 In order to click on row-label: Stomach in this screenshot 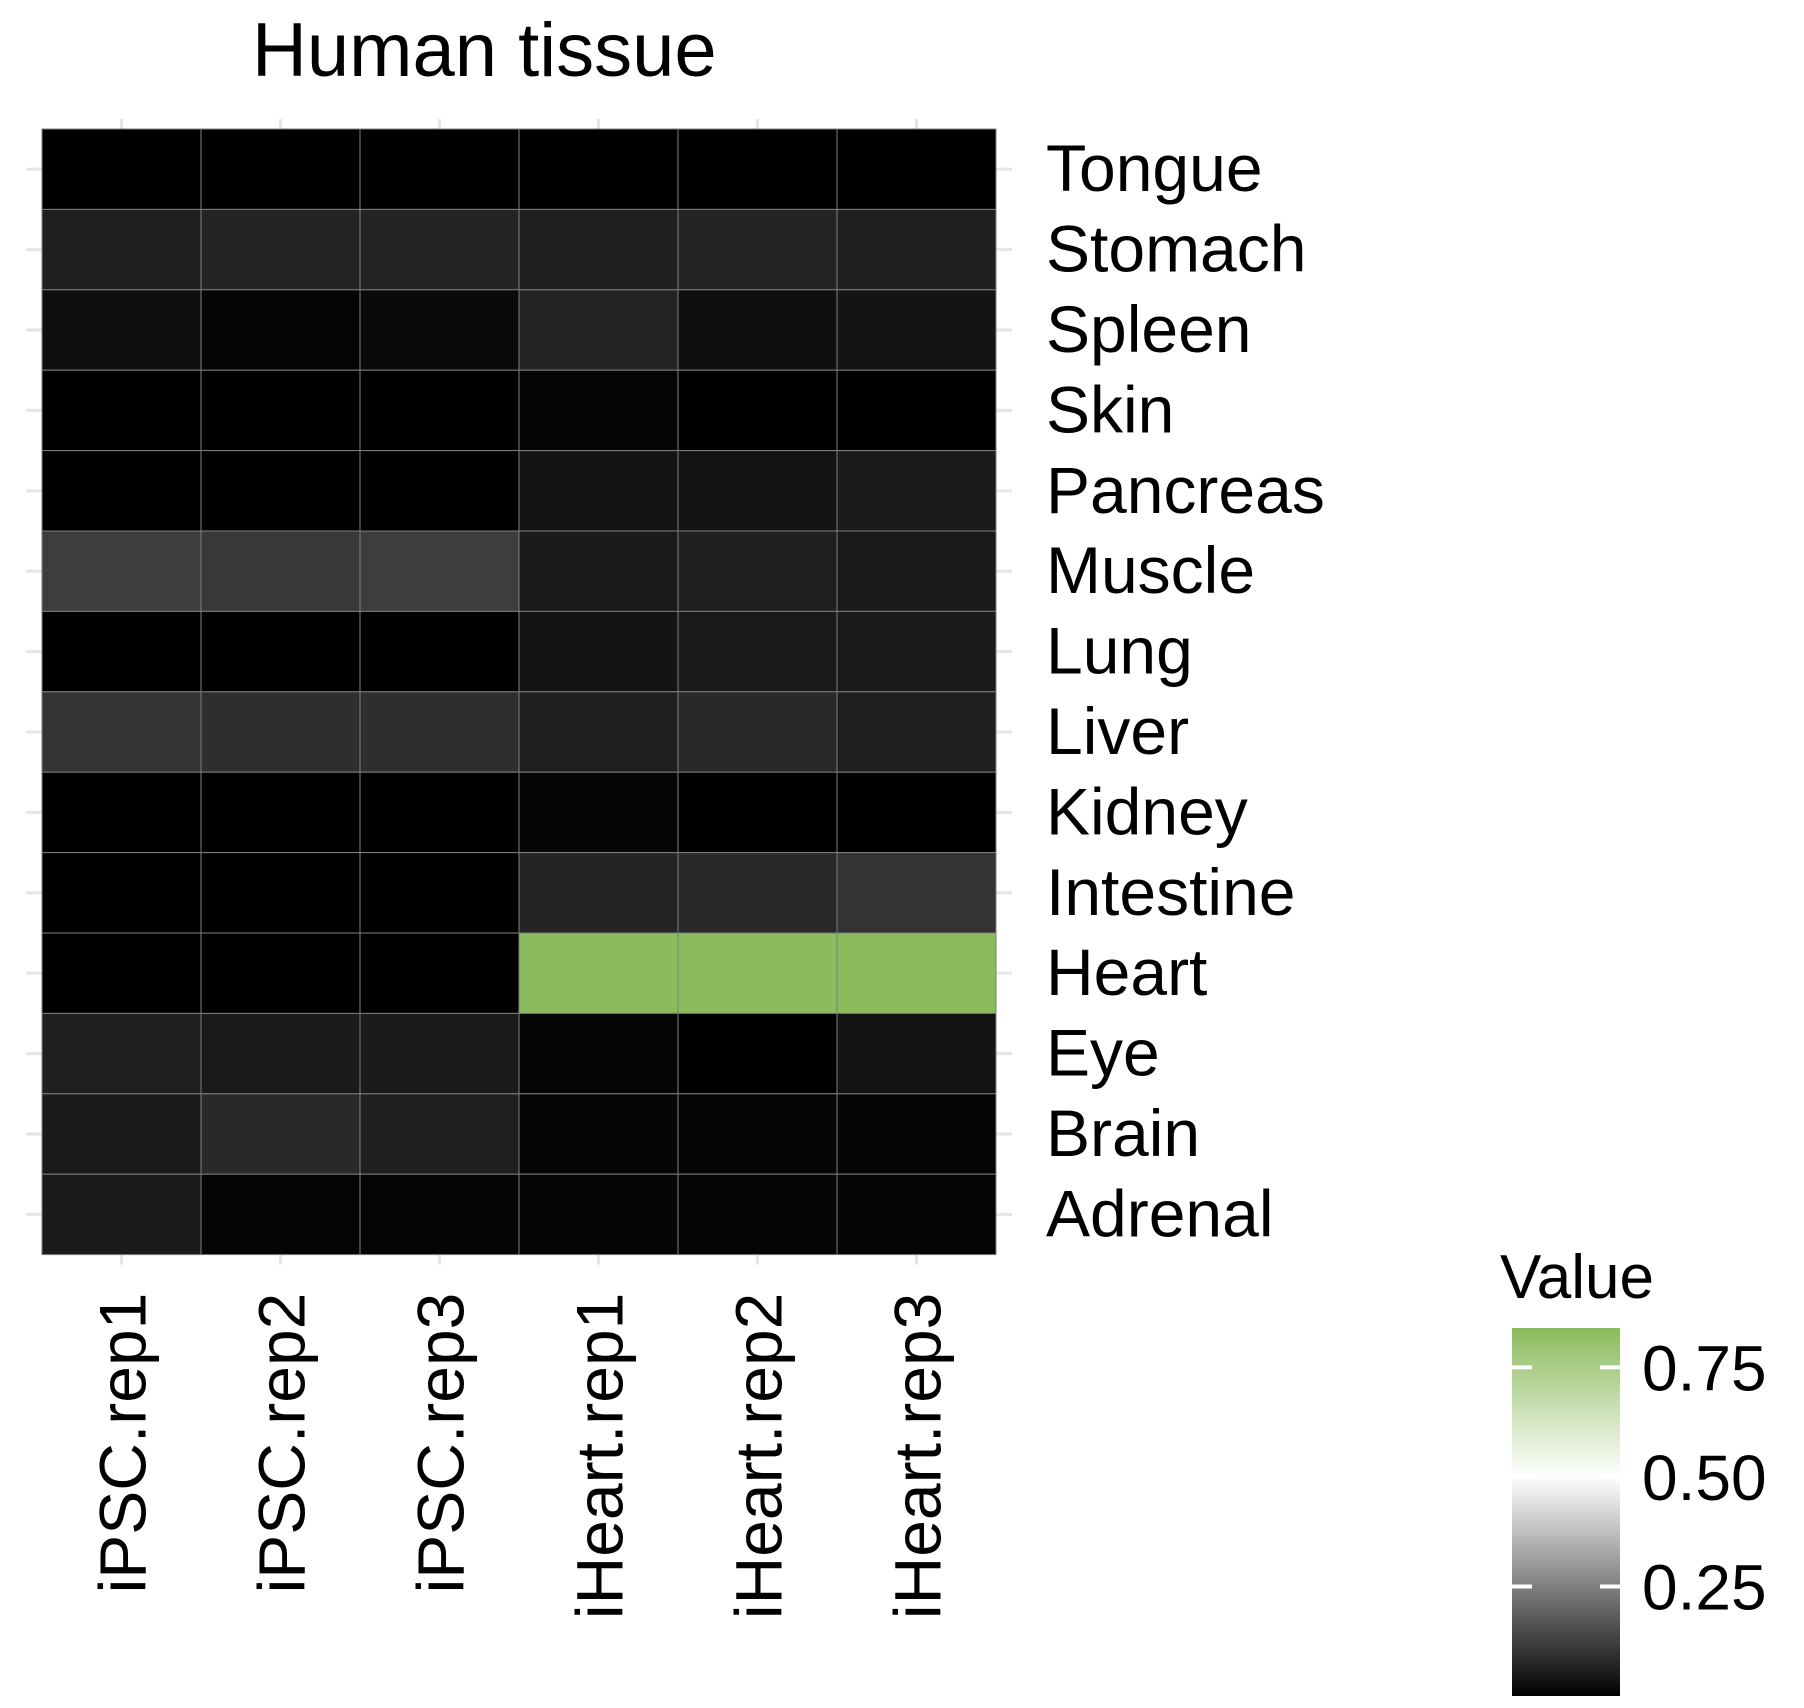, I will do `click(1176, 249)`.